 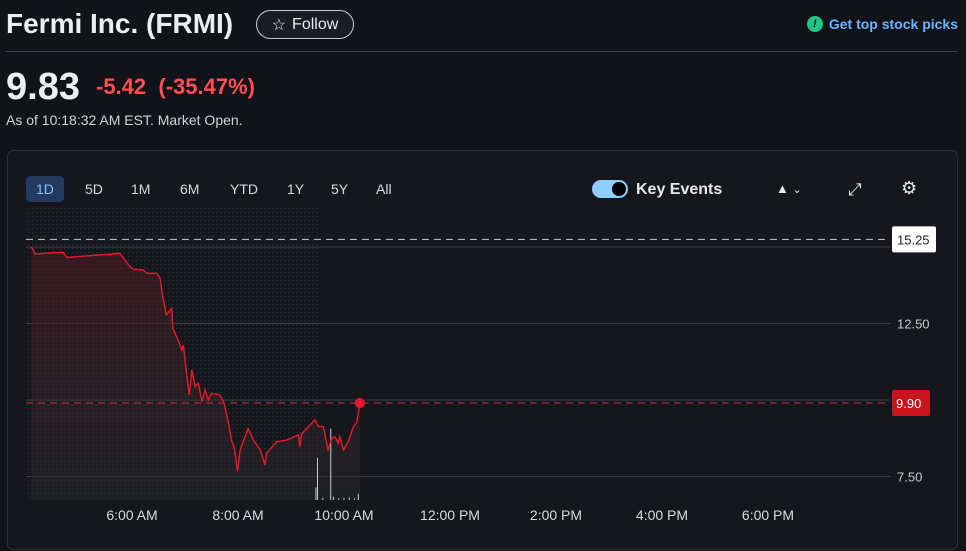 What do you see at coordinates (190, 189) in the screenshot?
I see `range-tab-6m: 6M` at bounding box center [190, 189].